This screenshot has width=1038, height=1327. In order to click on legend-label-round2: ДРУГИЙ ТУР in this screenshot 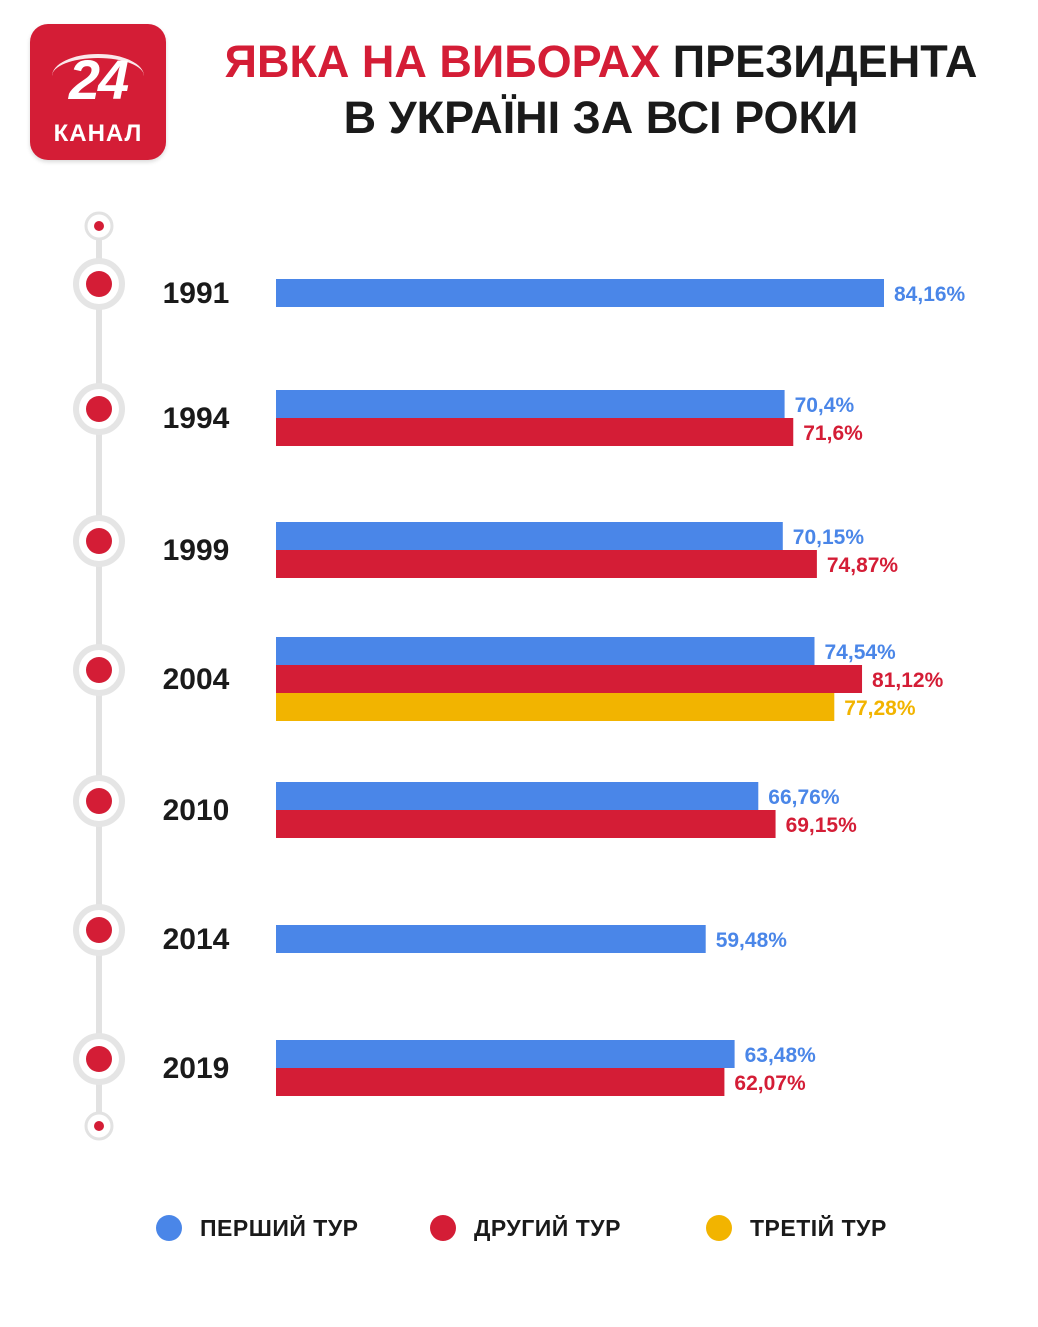, I will do `click(547, 1227)`.